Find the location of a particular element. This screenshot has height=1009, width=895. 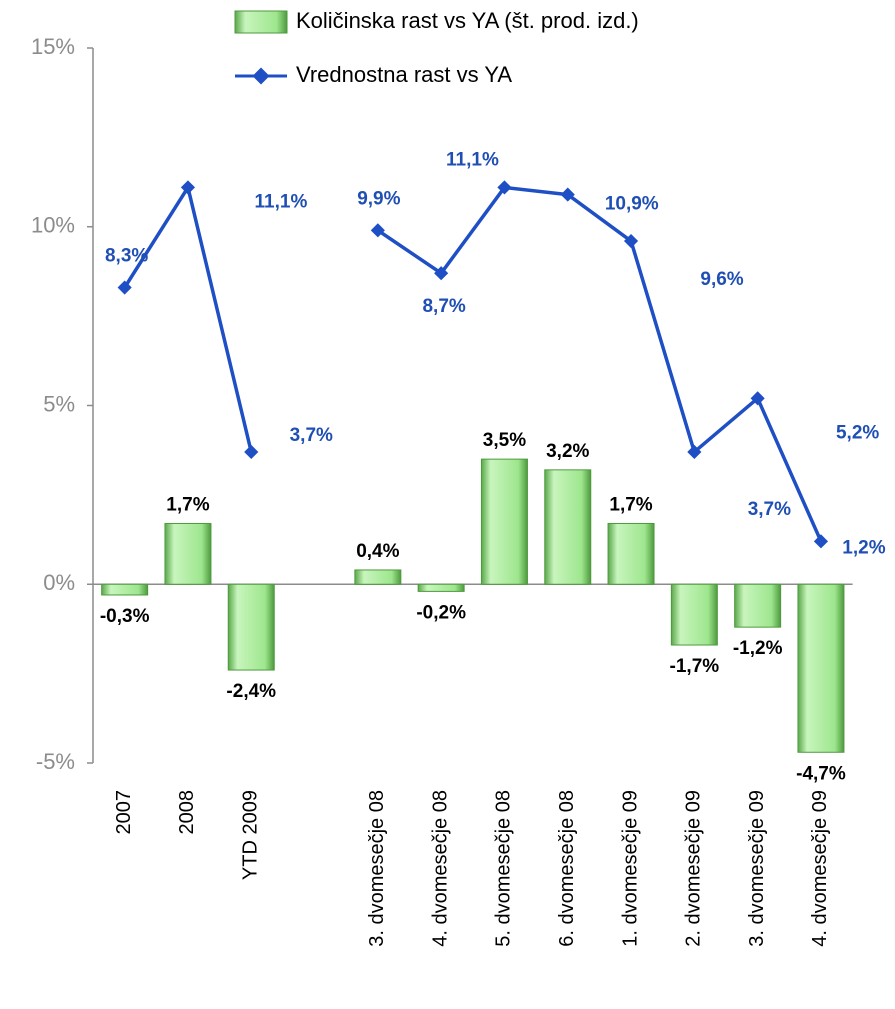

line-value-label: 9,9% is located at coordinates (378, 198).